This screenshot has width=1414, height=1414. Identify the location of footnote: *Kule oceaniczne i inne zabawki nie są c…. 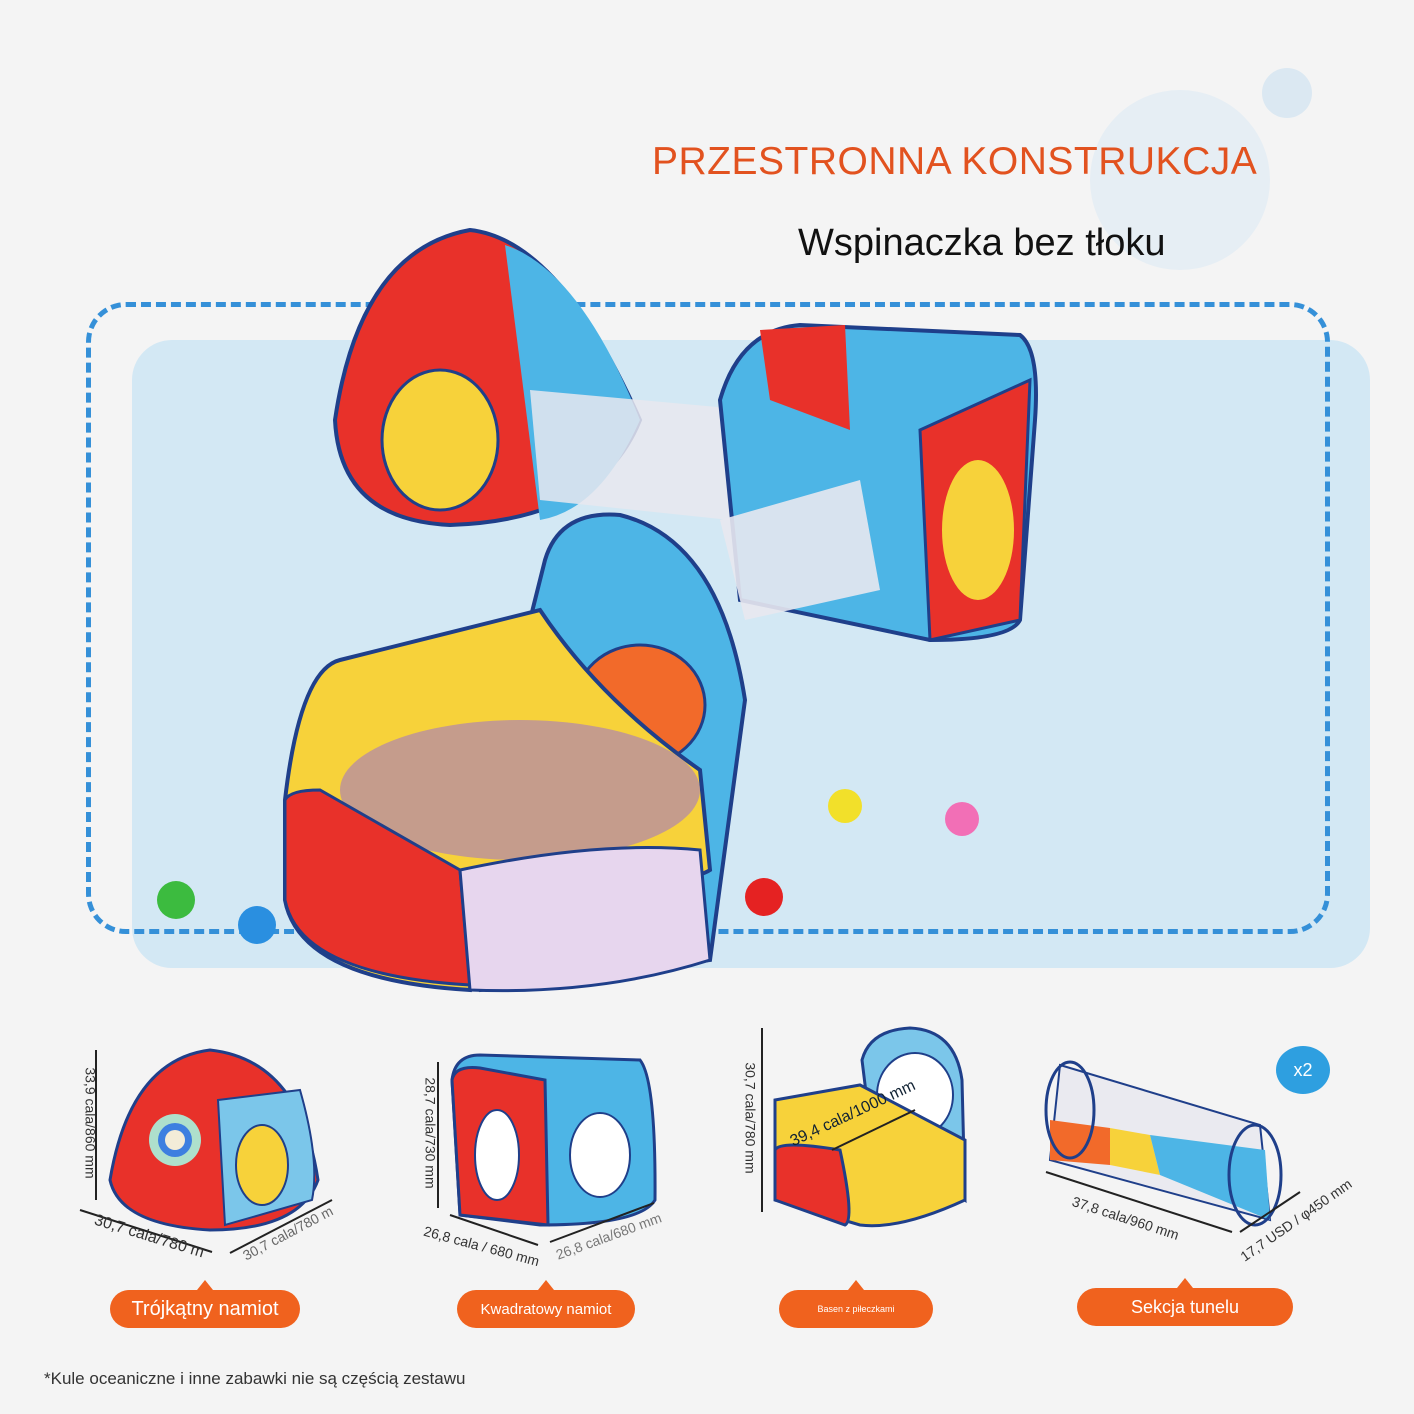
(255, 1378).